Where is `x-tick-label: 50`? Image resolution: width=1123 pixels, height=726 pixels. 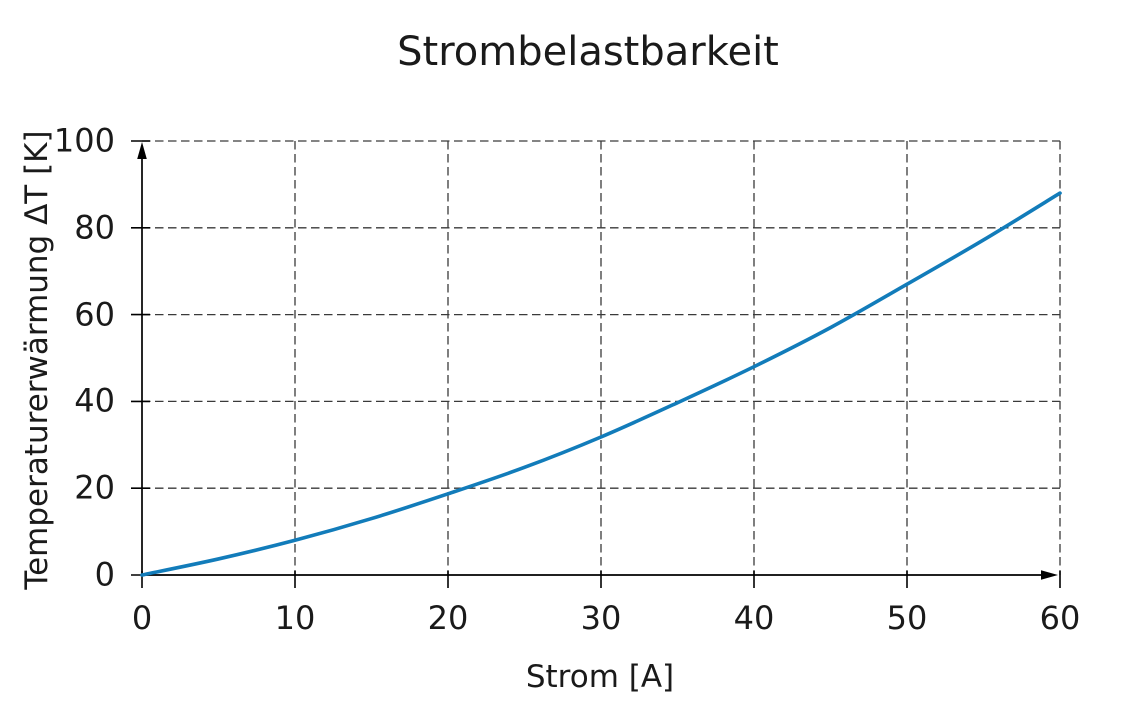 x-tick-label: 50 is located at coordinates (907, 618).